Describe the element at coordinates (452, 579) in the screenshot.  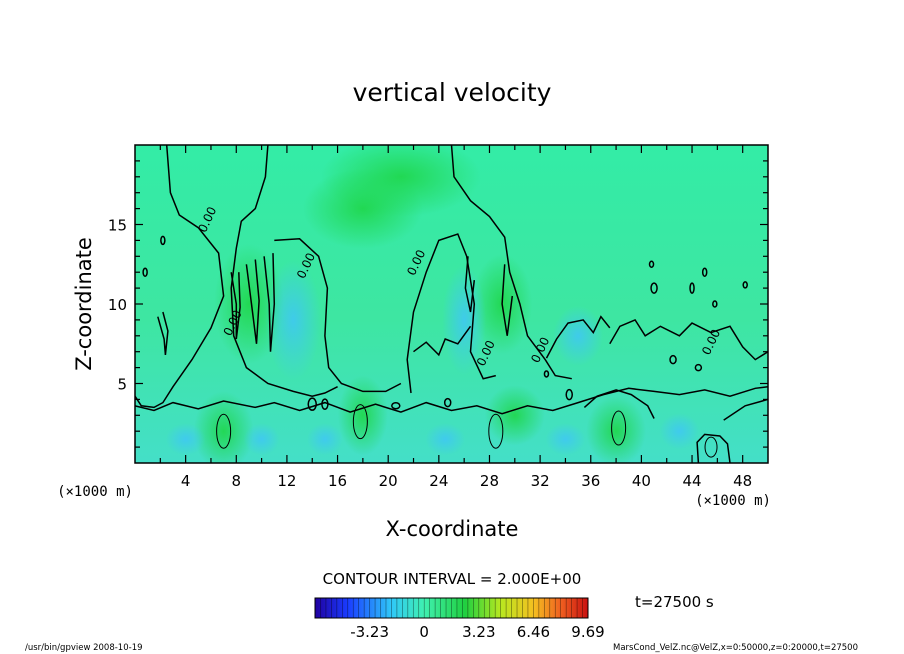
I see `contour-interval-label: CONTOUR INTERVAL = 2.000E+00` at that location.